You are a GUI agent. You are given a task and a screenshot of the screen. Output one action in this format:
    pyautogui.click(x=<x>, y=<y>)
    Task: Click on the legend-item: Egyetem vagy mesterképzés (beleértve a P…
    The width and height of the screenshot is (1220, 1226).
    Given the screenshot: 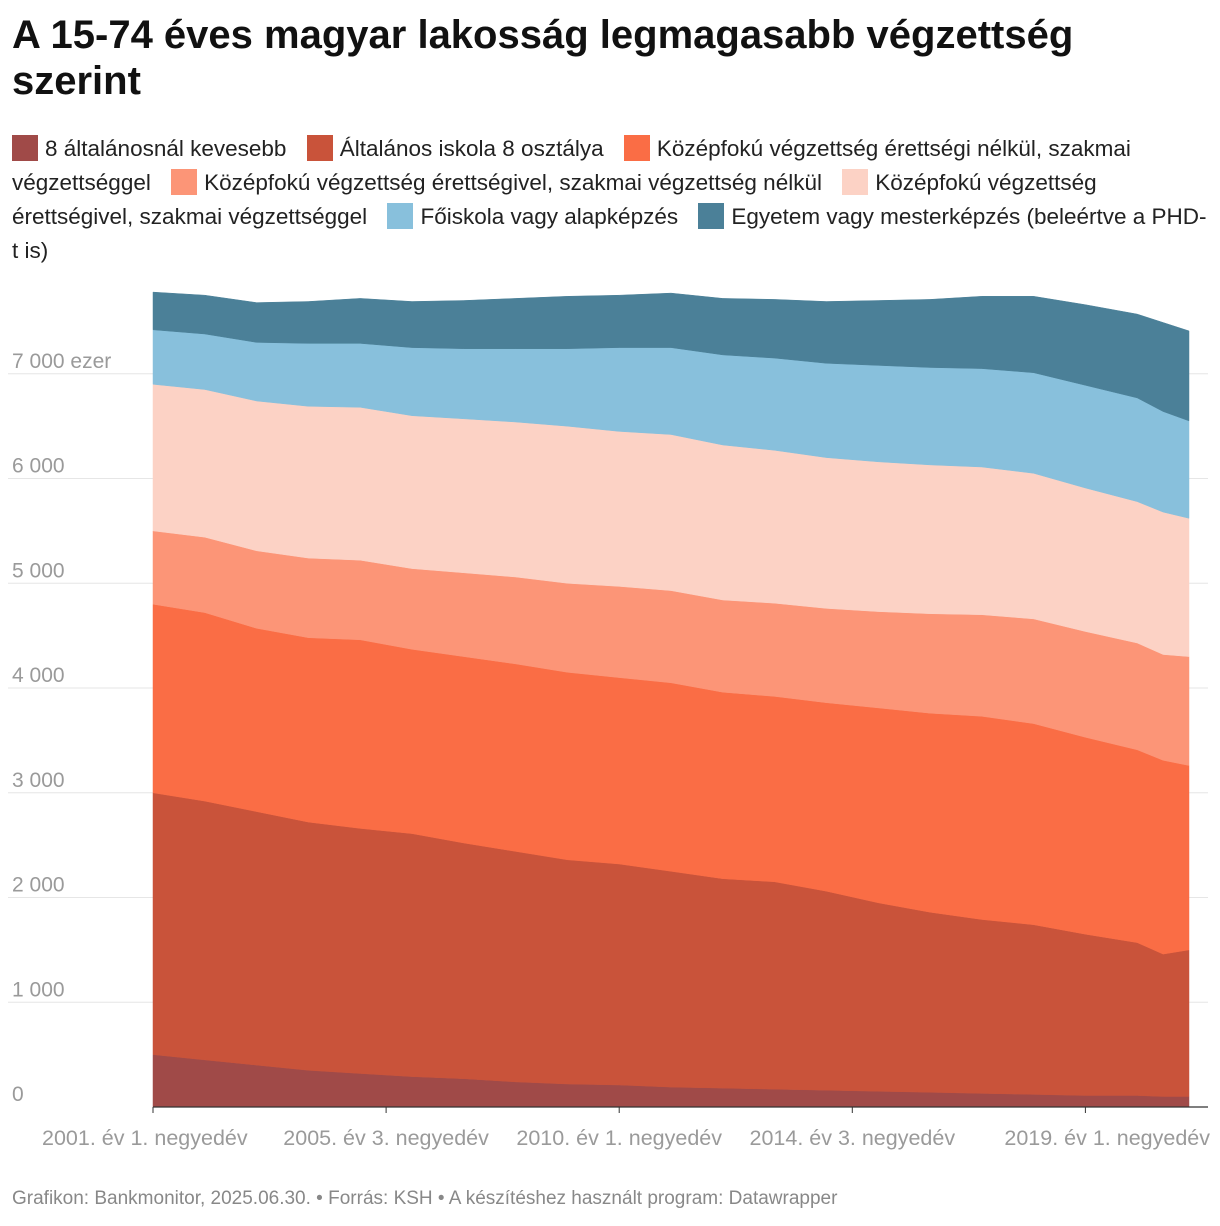 What is the action you would take?
    pyautogui.click(x=609, y=233)
    